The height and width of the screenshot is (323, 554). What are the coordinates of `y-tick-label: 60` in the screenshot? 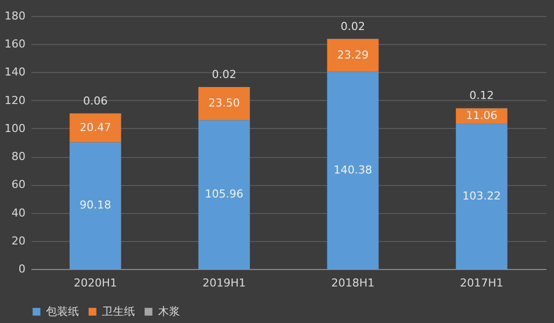 It's located at (19, 185).